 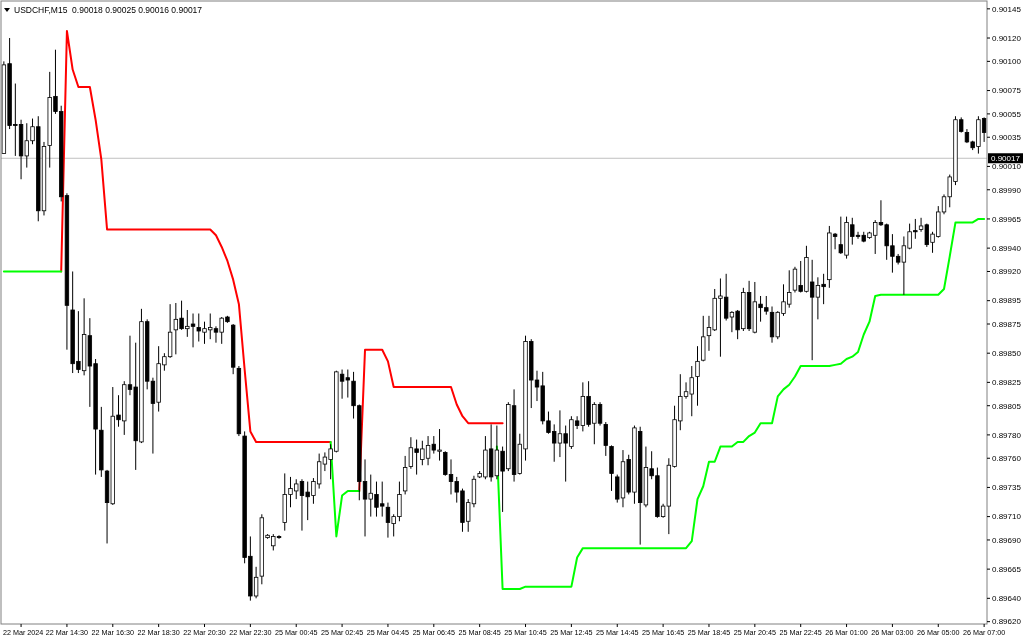 What do you see at coordinates (1007, 272) in the screenshot?
I see `y-tick-label: 0.89920` at bounding box center [1007, 272].